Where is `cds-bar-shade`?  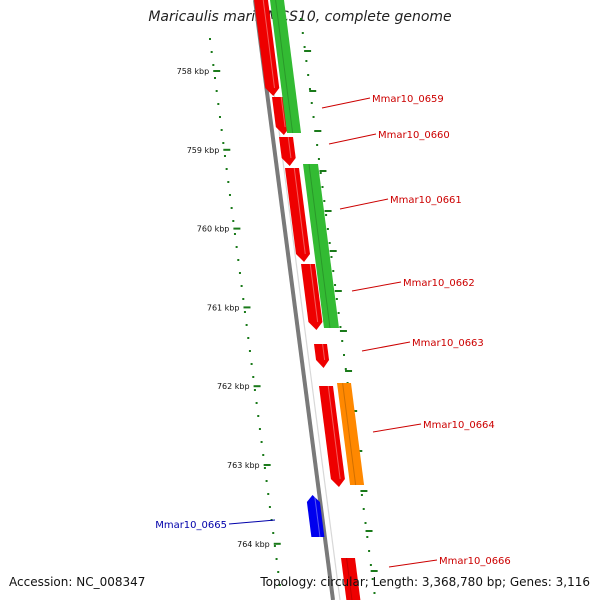 cds-bar-shade is located at coordinates (319, 246).